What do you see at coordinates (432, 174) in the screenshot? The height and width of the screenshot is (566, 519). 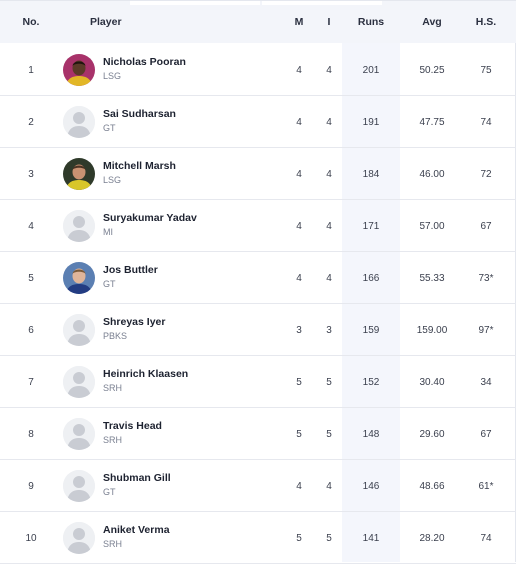 I see `average-cell: 46.00` at bounding box center [432, 174].